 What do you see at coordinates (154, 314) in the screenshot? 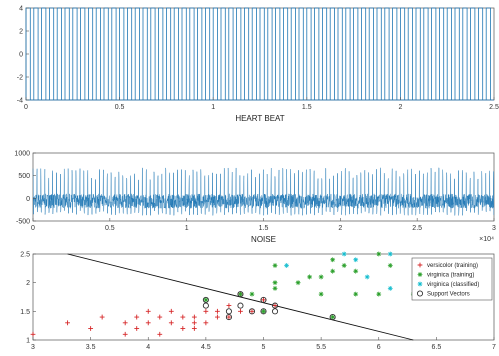
I see `series-versicolor-training` at bounding box center [154, 314].